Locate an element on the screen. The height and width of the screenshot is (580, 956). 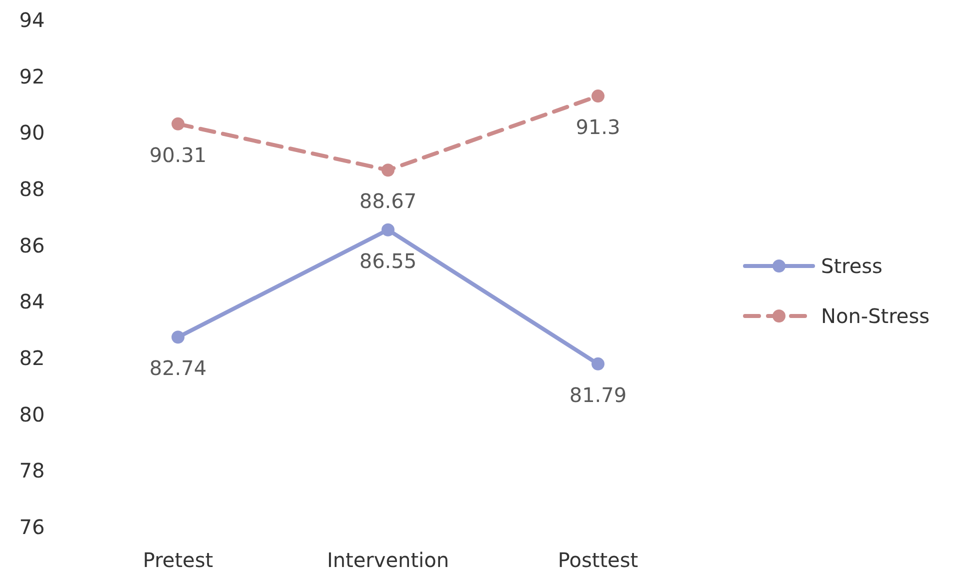
y-tick-label: 82 is located at coordinates (32, 358).